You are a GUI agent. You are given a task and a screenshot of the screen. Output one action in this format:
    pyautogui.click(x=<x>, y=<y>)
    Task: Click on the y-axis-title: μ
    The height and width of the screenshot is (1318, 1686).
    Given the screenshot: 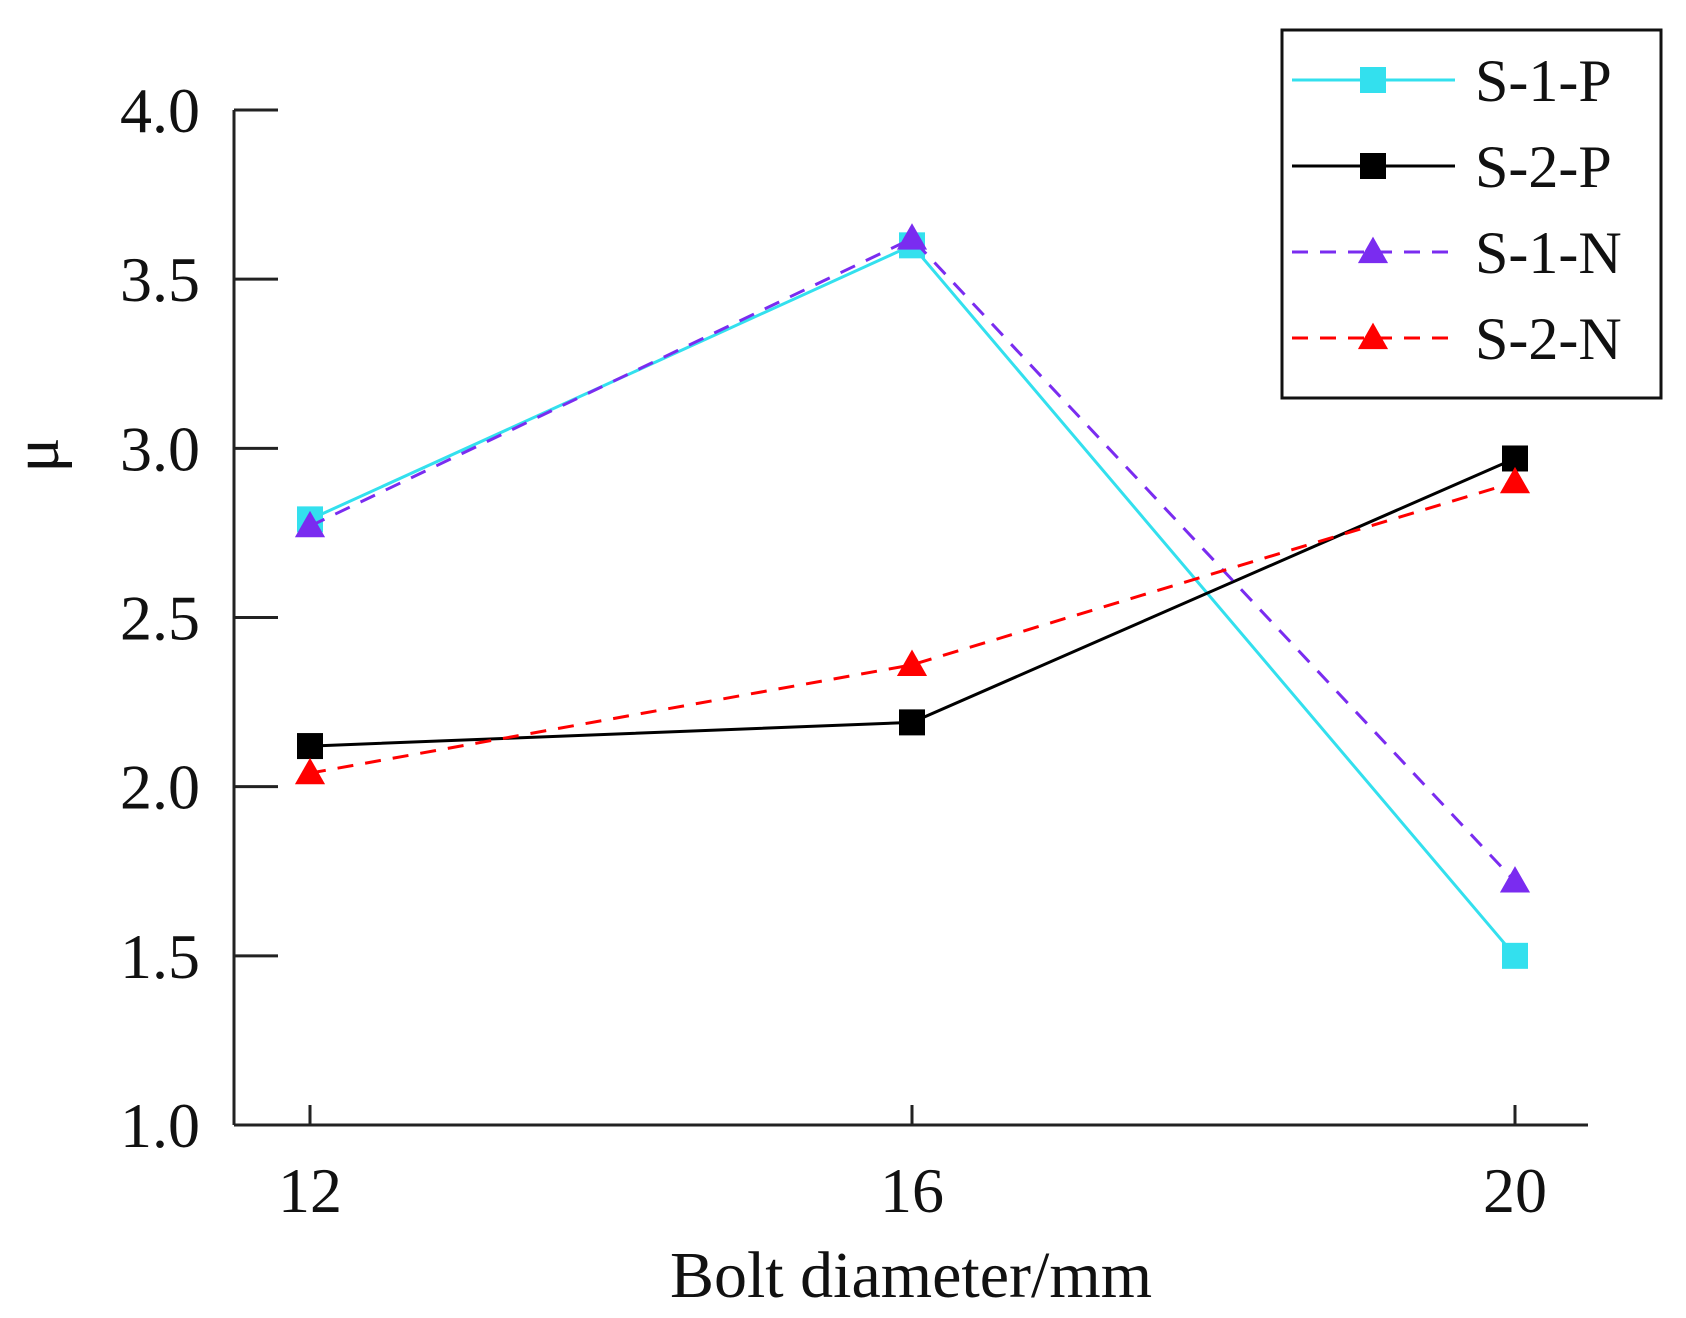 What is the action you would take?
    pyautogui.click(x=36, y=454)
    